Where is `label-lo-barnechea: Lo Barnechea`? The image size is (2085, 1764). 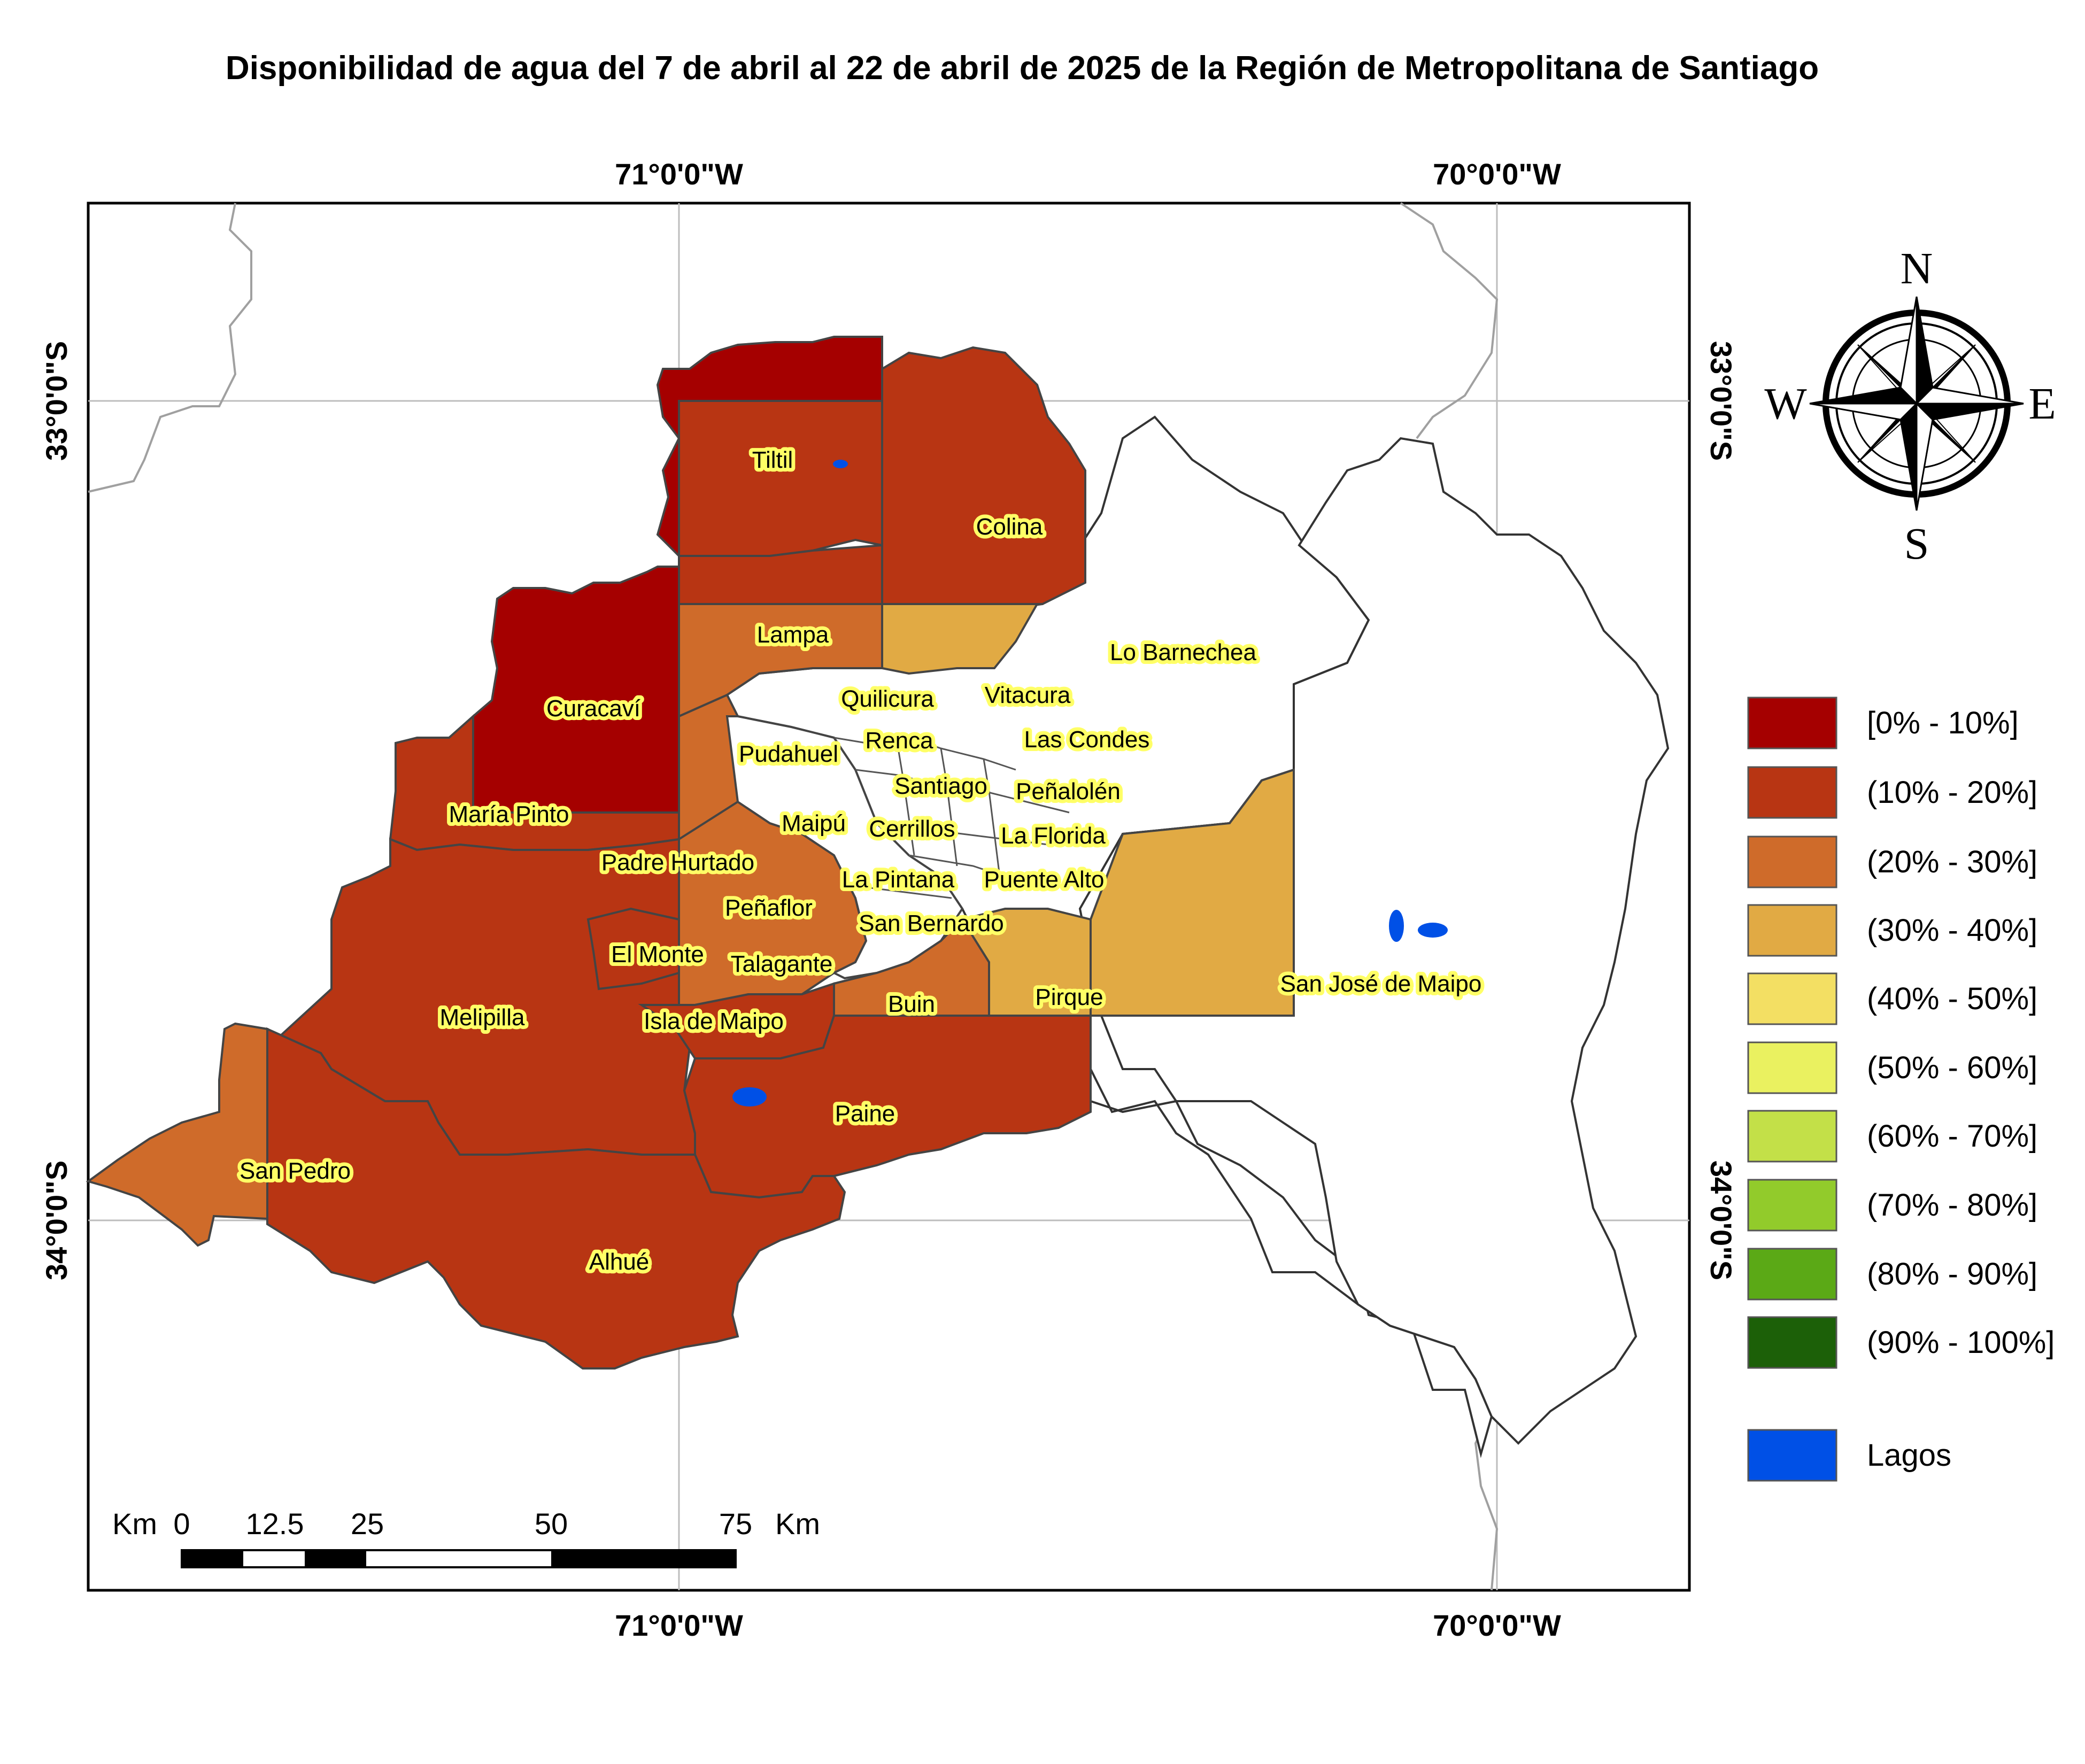 label-lo-barnechea: Lo Barnechea is located at coordinates (1183, 652).